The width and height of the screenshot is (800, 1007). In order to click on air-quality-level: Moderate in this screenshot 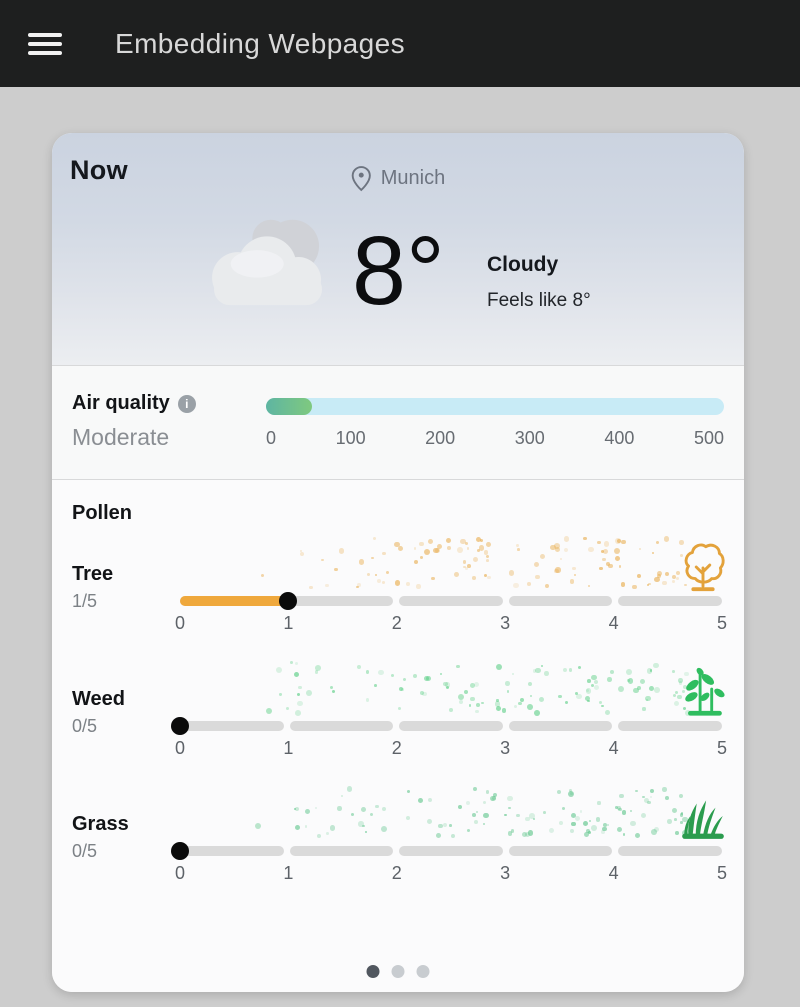, I will do `click(121, 437)`.